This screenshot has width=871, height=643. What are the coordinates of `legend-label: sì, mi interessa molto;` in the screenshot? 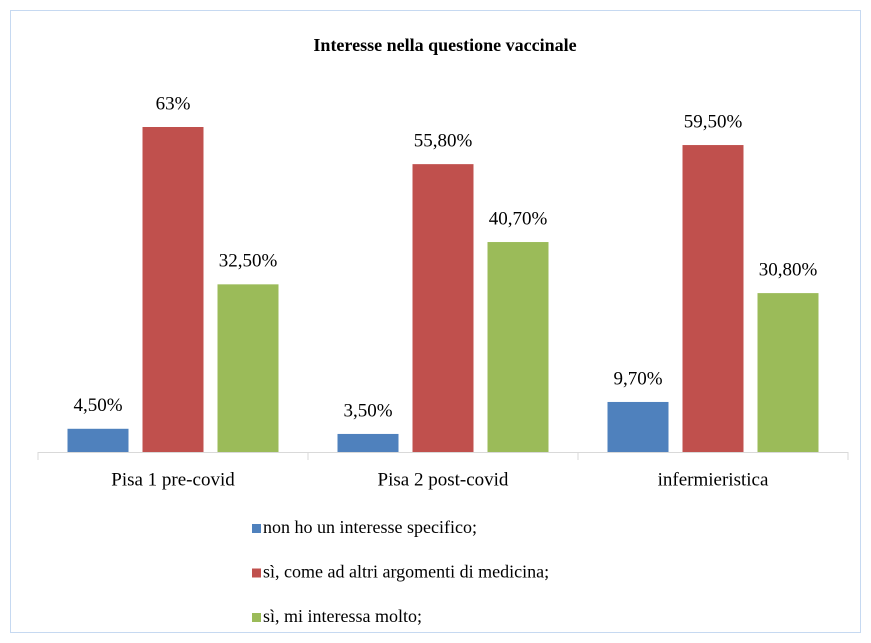 It's located at (342, 616).